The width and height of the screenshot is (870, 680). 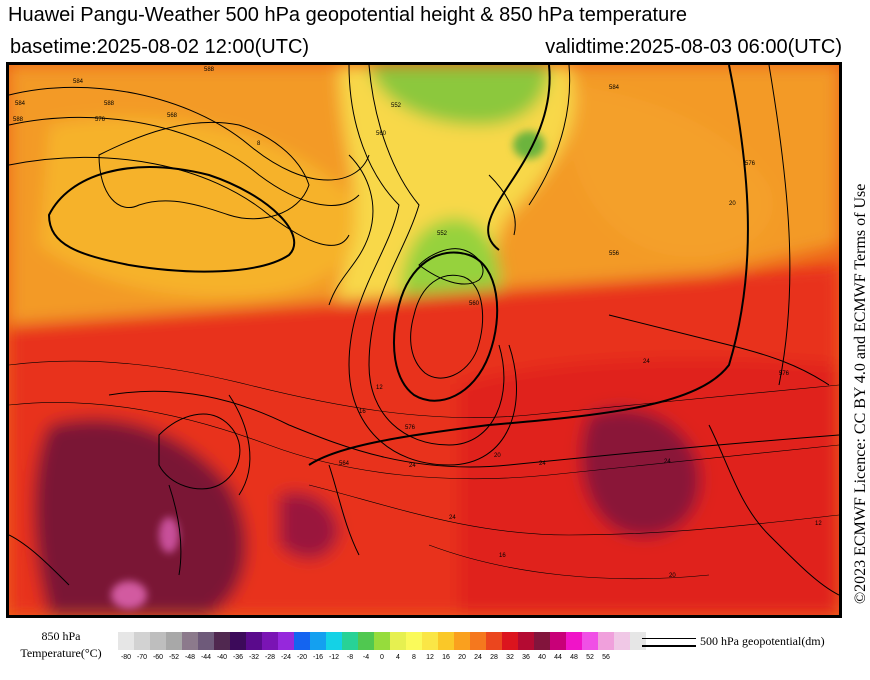 What do you see at coordinates (693, 47) in the screenshot?
I see `validtime-label: validtime:2025-08-03 06:00(UTC)` at bounding box center [693, 47].